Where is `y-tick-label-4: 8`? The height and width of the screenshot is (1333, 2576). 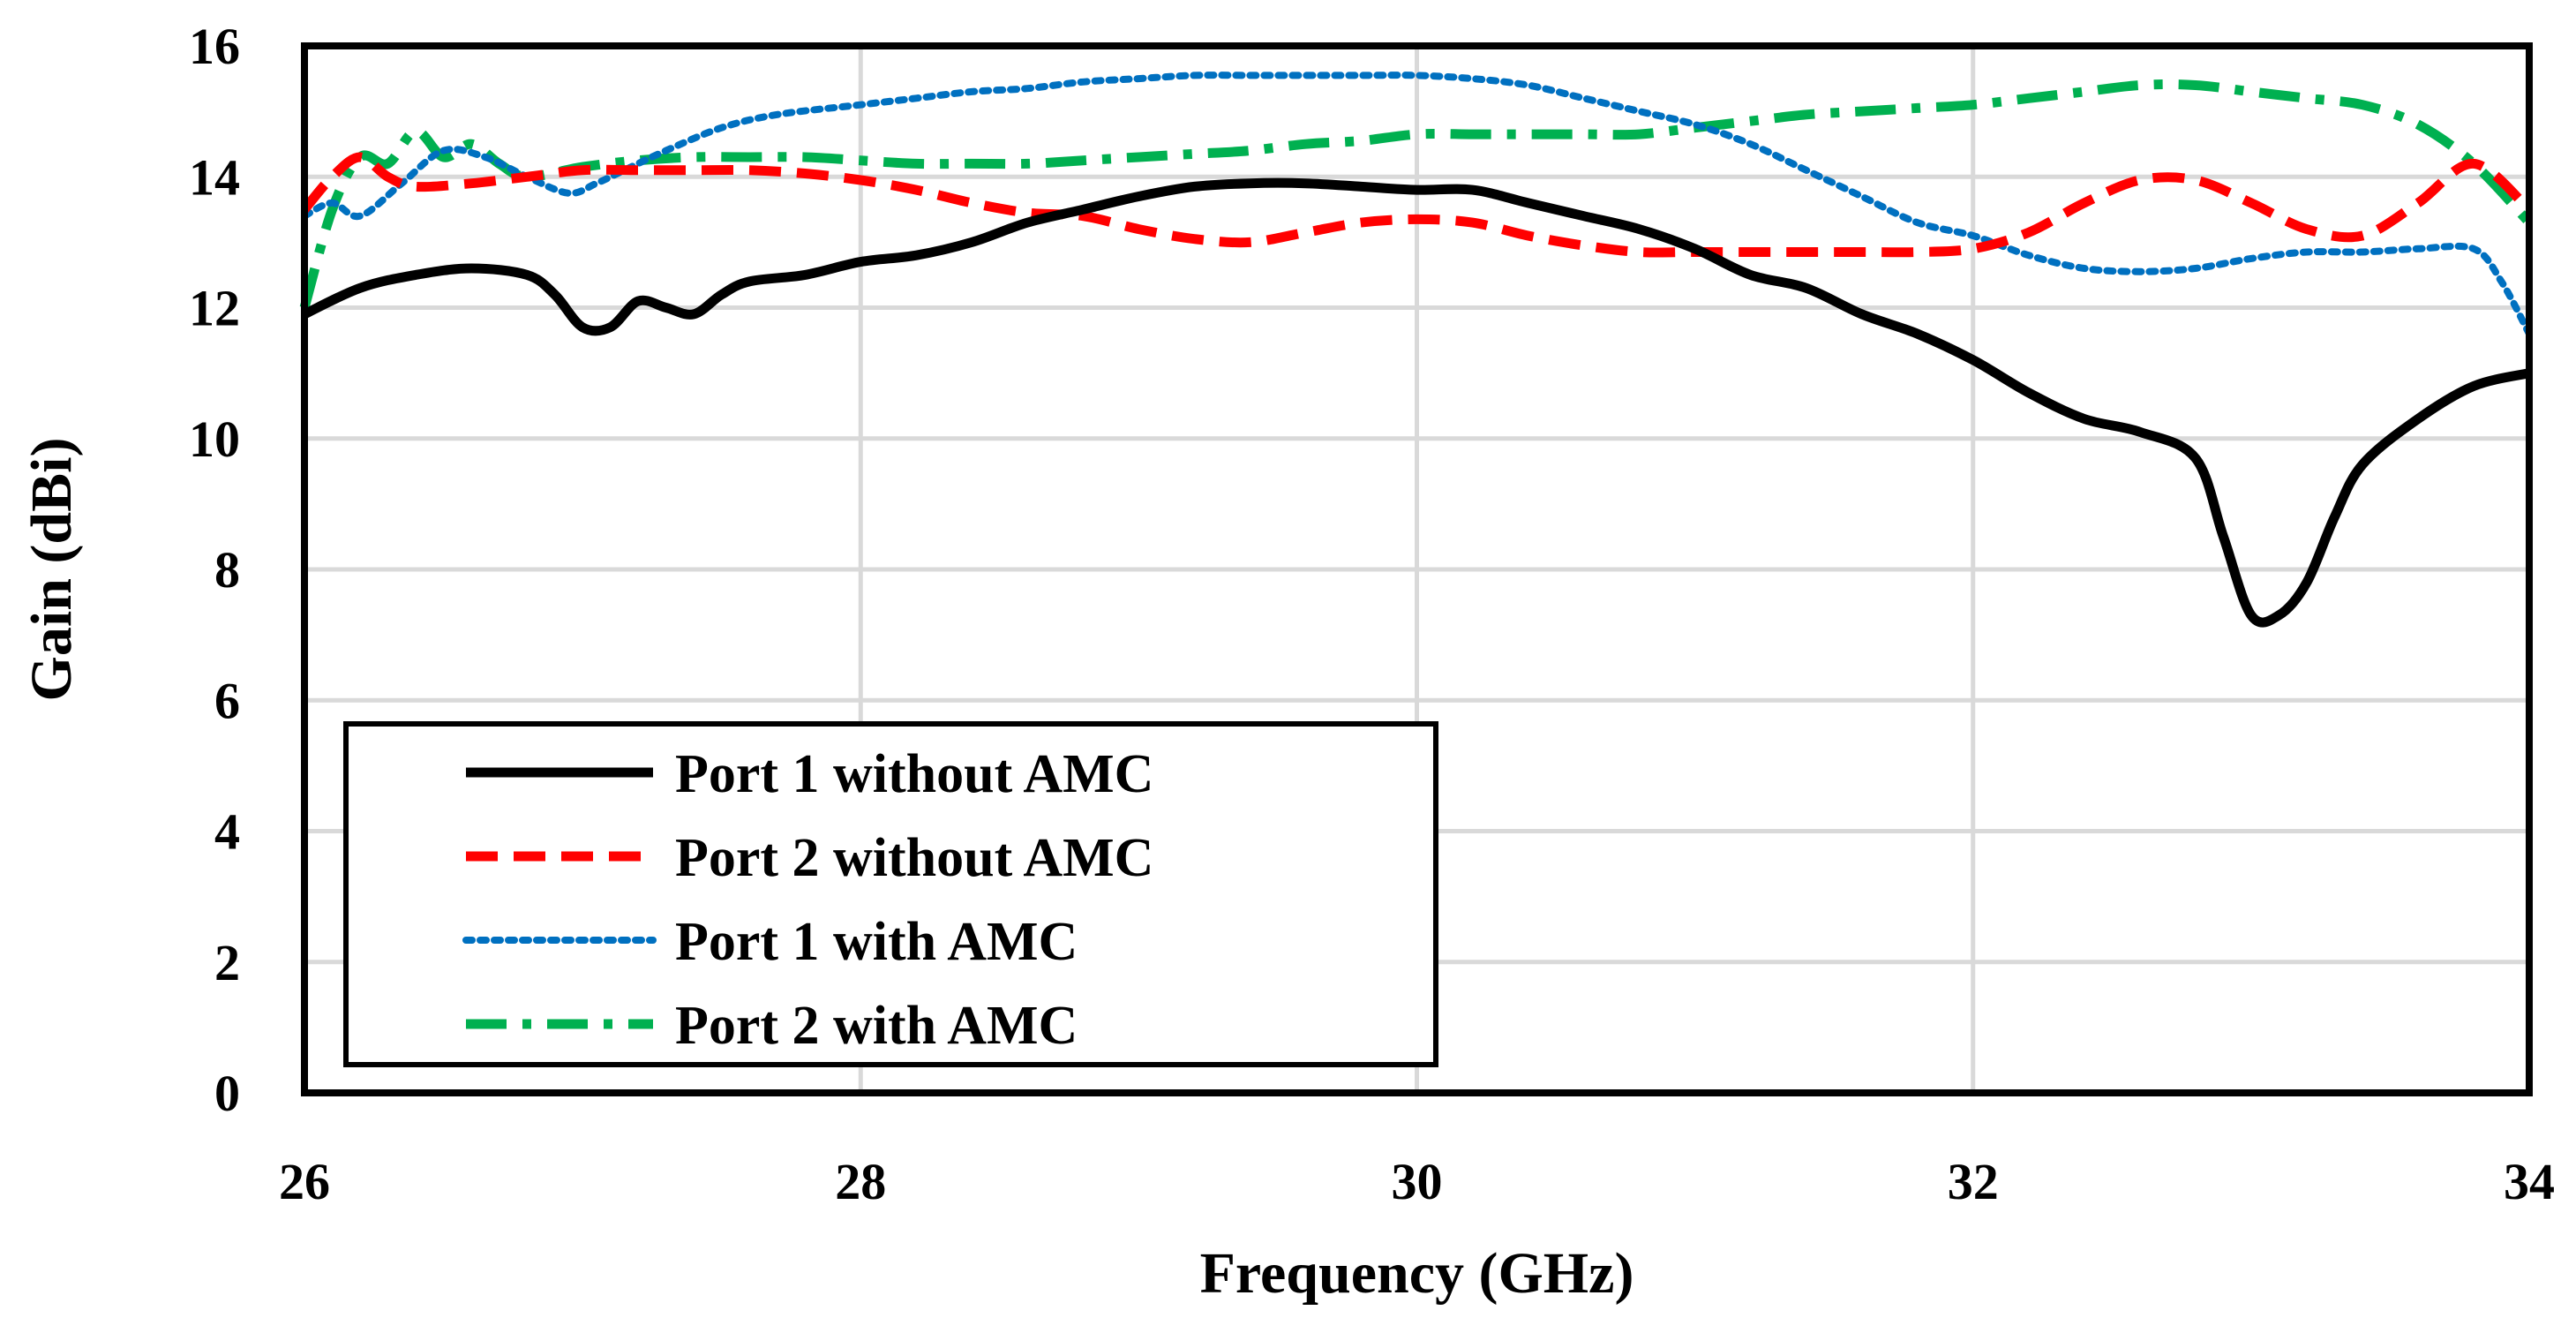
y-tick-label-4: 8 is located at coordinates (227, 570).